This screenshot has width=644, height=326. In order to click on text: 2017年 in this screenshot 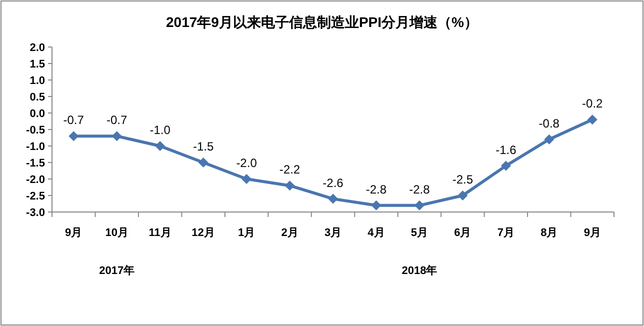, I will do `click(117, 270)`.